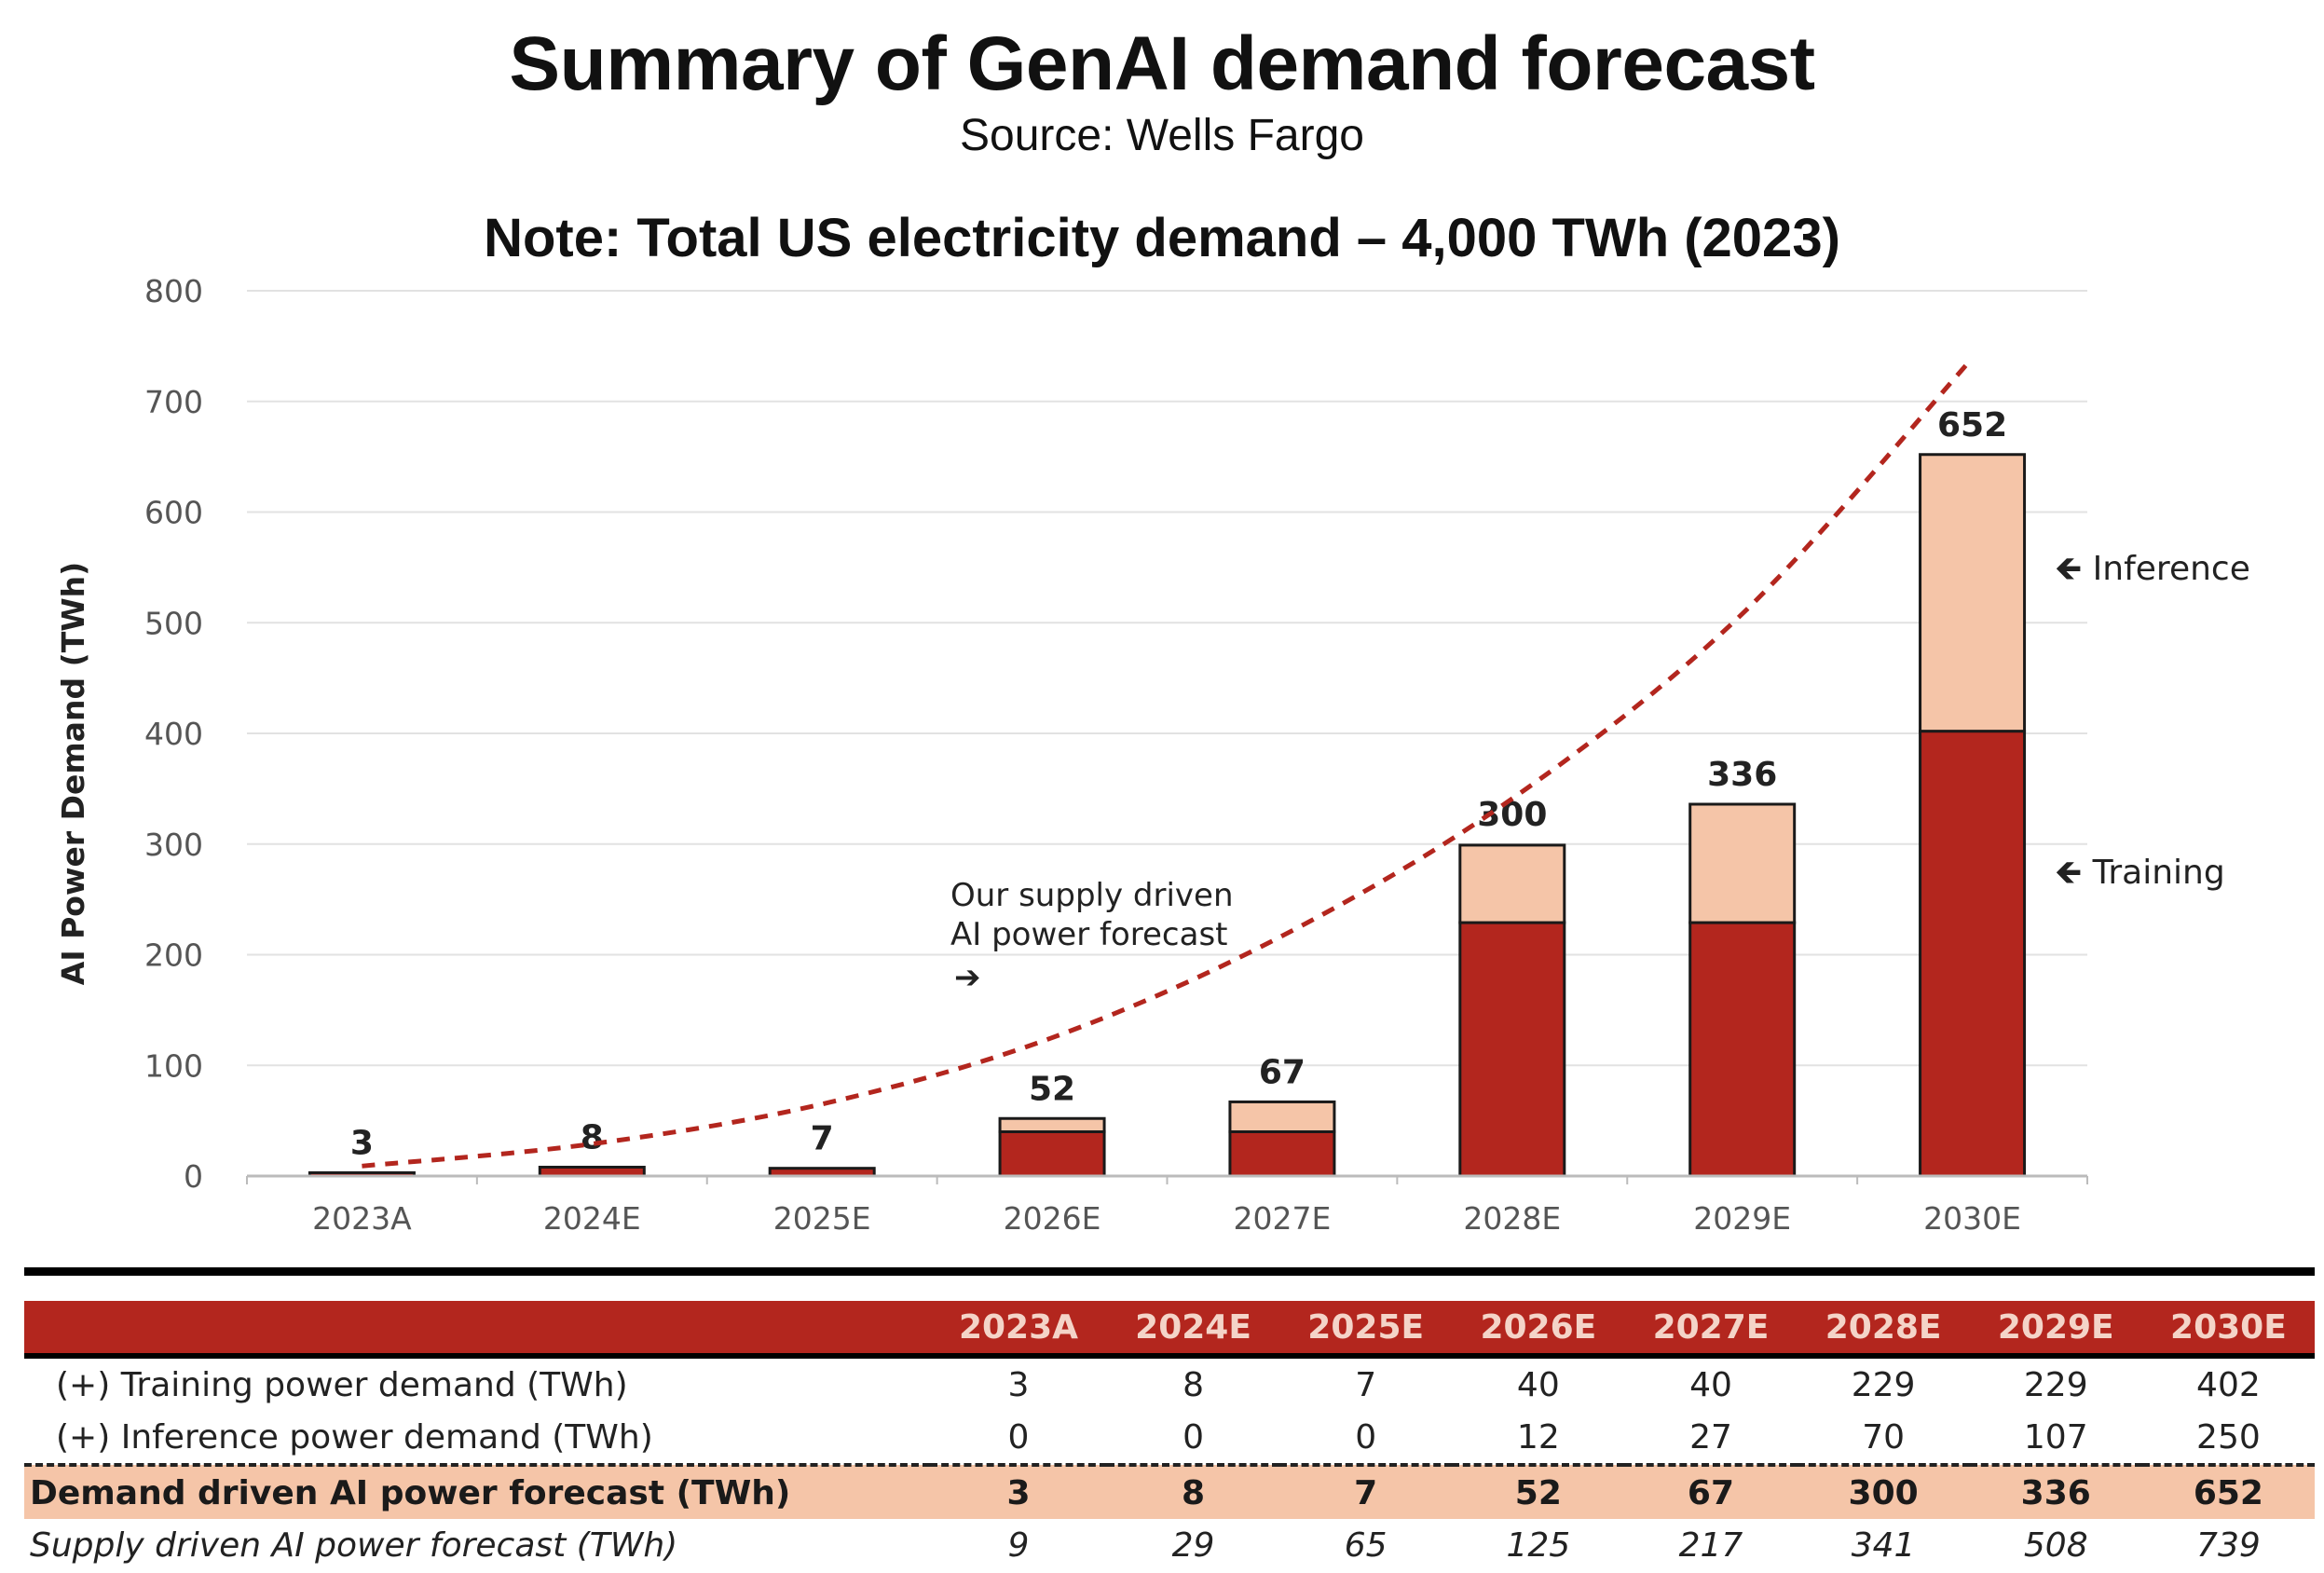 This screenshot has width=2324, height=1573. Describe the element at coordinates (173, 1066) in the screenshot. I see `y-tick-label: 100` at that location.